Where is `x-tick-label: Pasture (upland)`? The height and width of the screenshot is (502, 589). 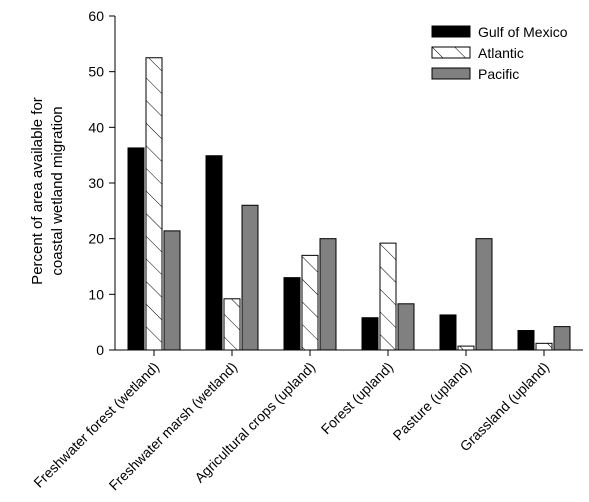 x-tick-label: Pasture (upland) is located at coordinates (432, 401).